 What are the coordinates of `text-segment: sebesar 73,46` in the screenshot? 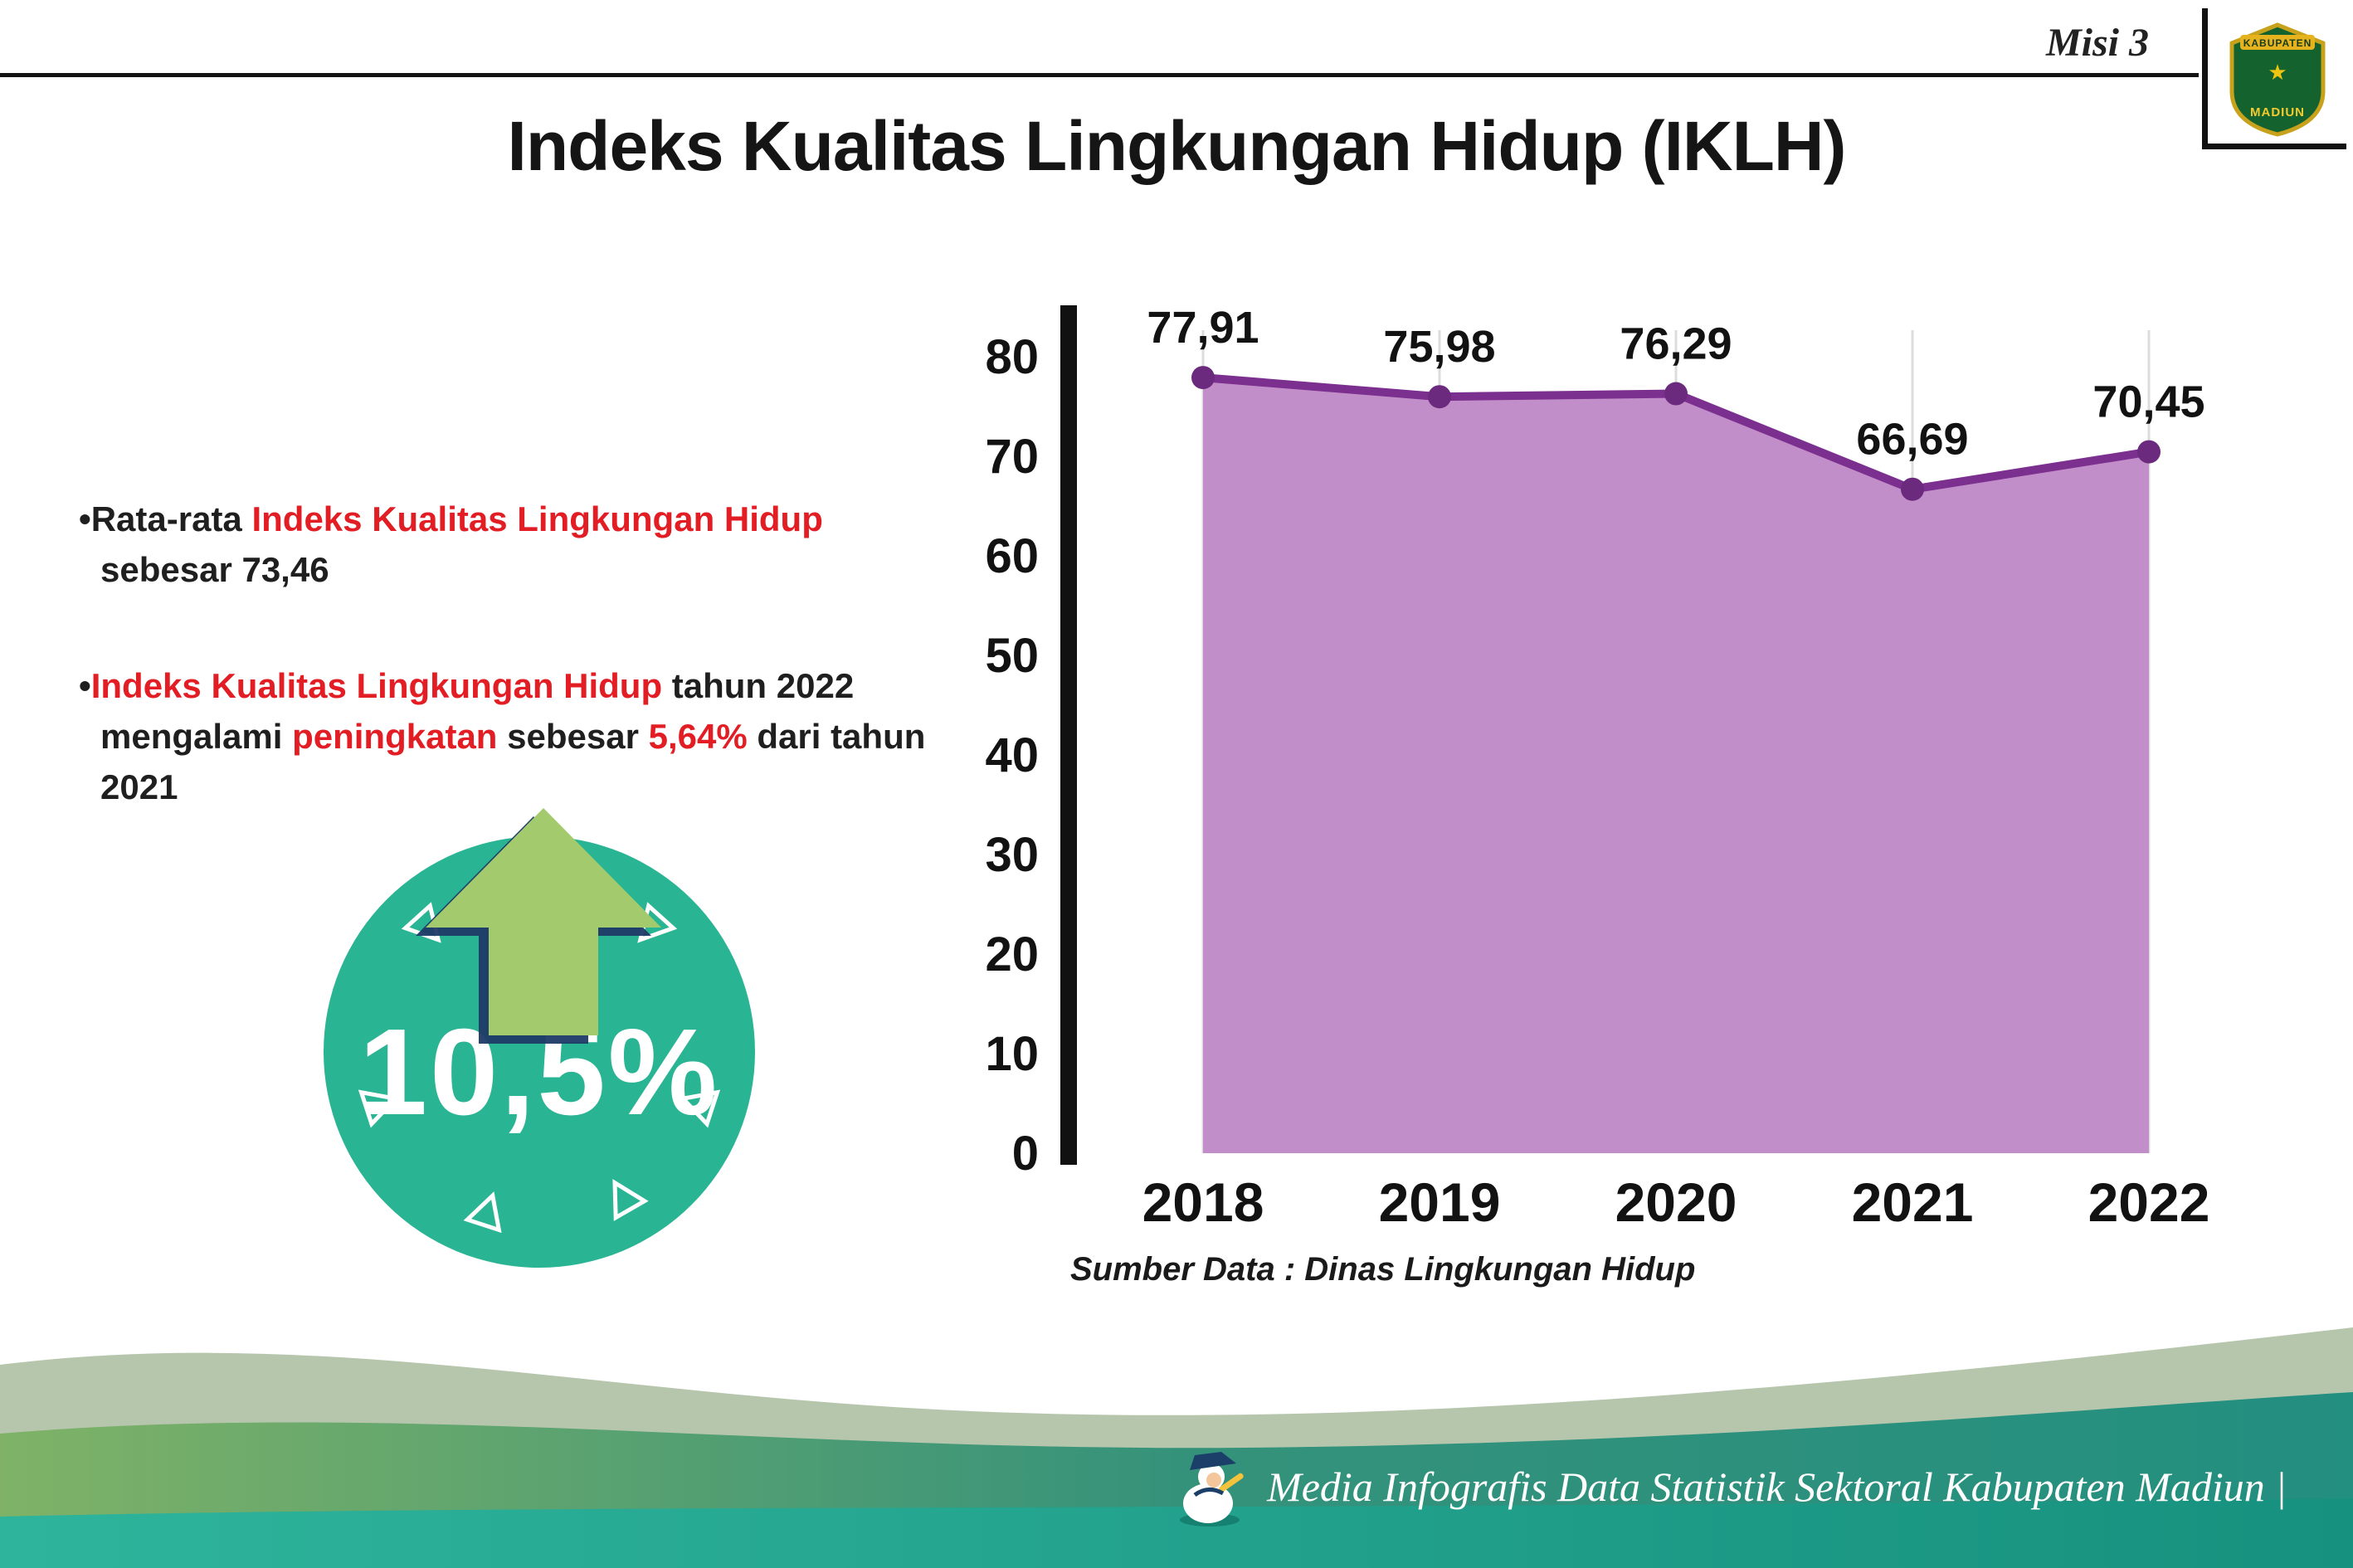 It's located at (214, 570).